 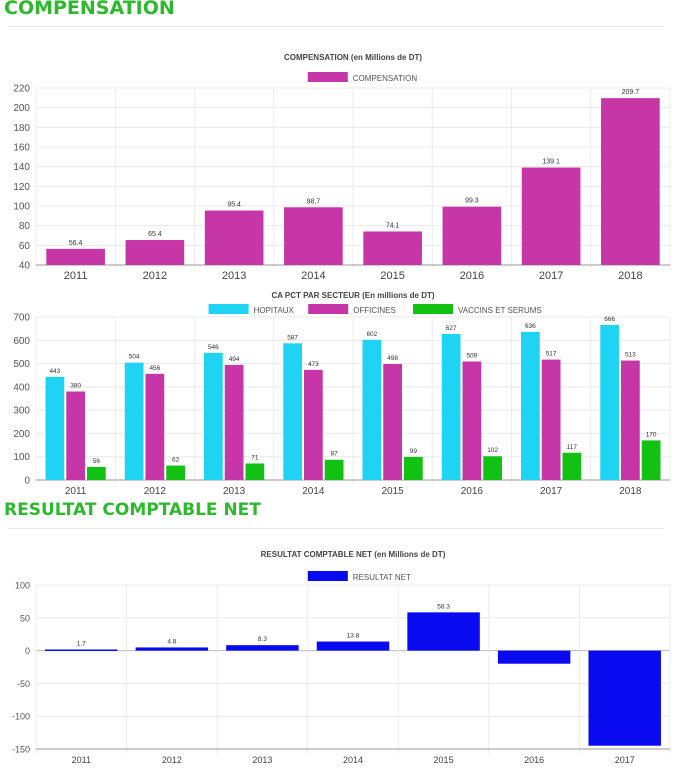 What do you see at coordinates (21, 364) in the screenshot?
I see `y-tick-label: 500` at bounding box center [21, 364].